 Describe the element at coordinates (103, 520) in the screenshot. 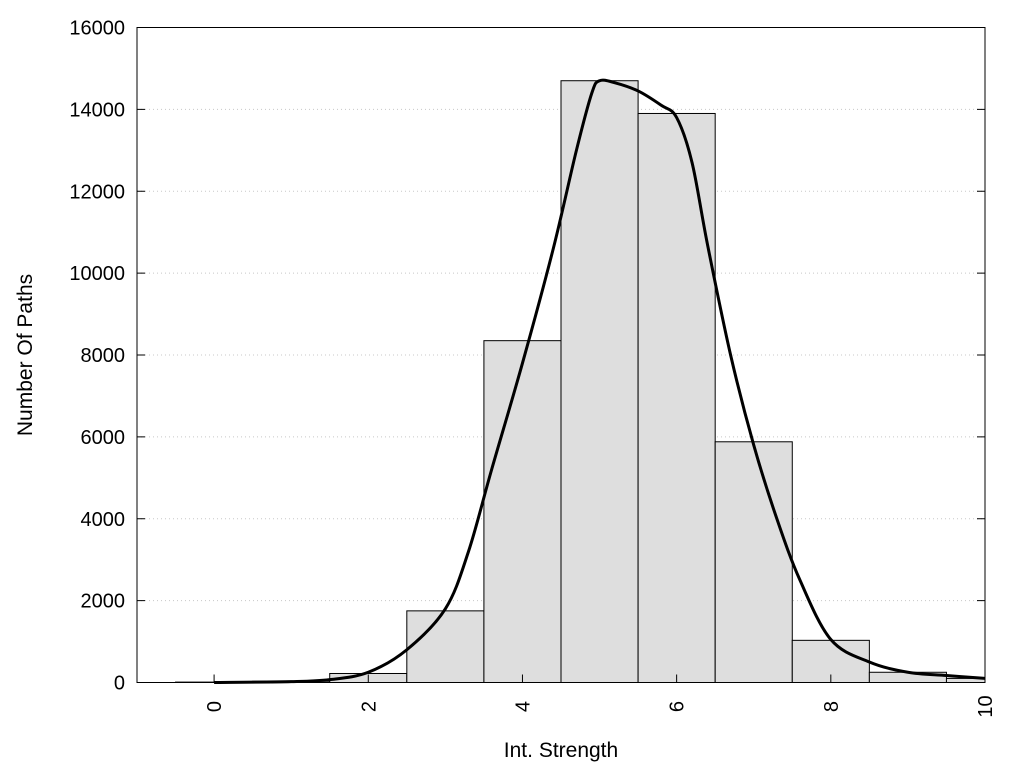

I see `y-tick-label: 4000` at that location.